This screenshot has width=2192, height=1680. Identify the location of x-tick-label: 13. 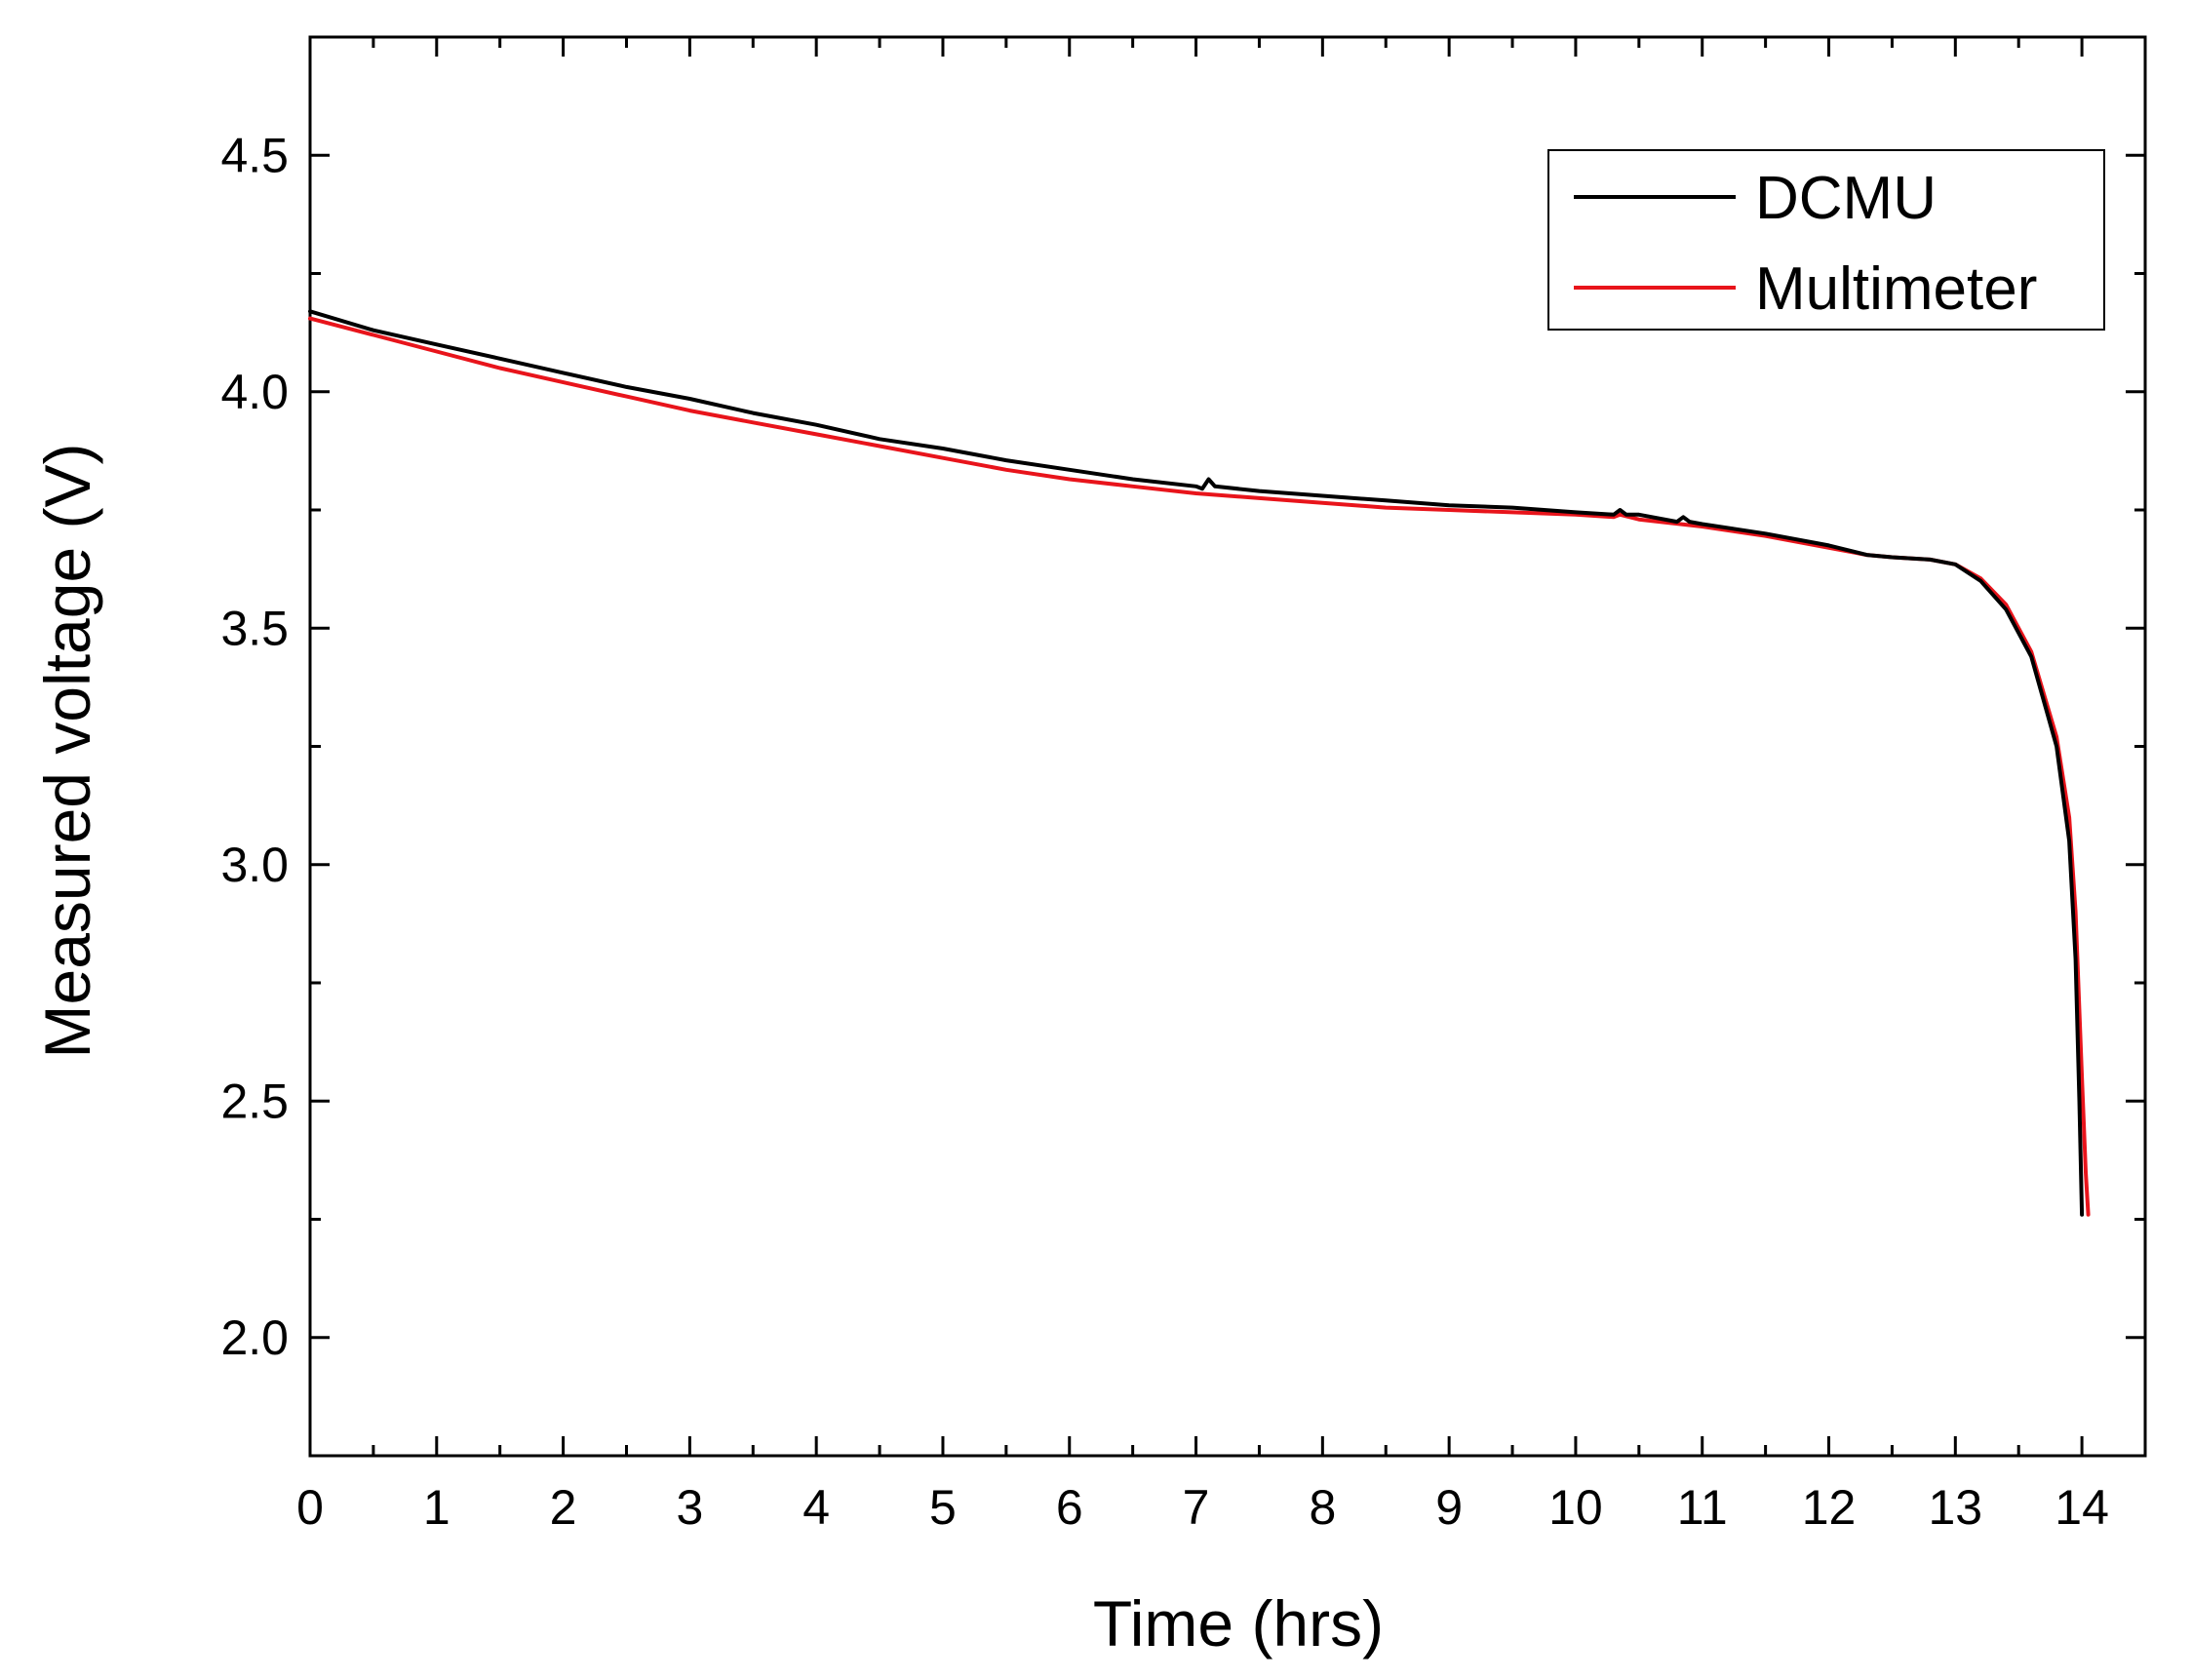
(1955, 1507).